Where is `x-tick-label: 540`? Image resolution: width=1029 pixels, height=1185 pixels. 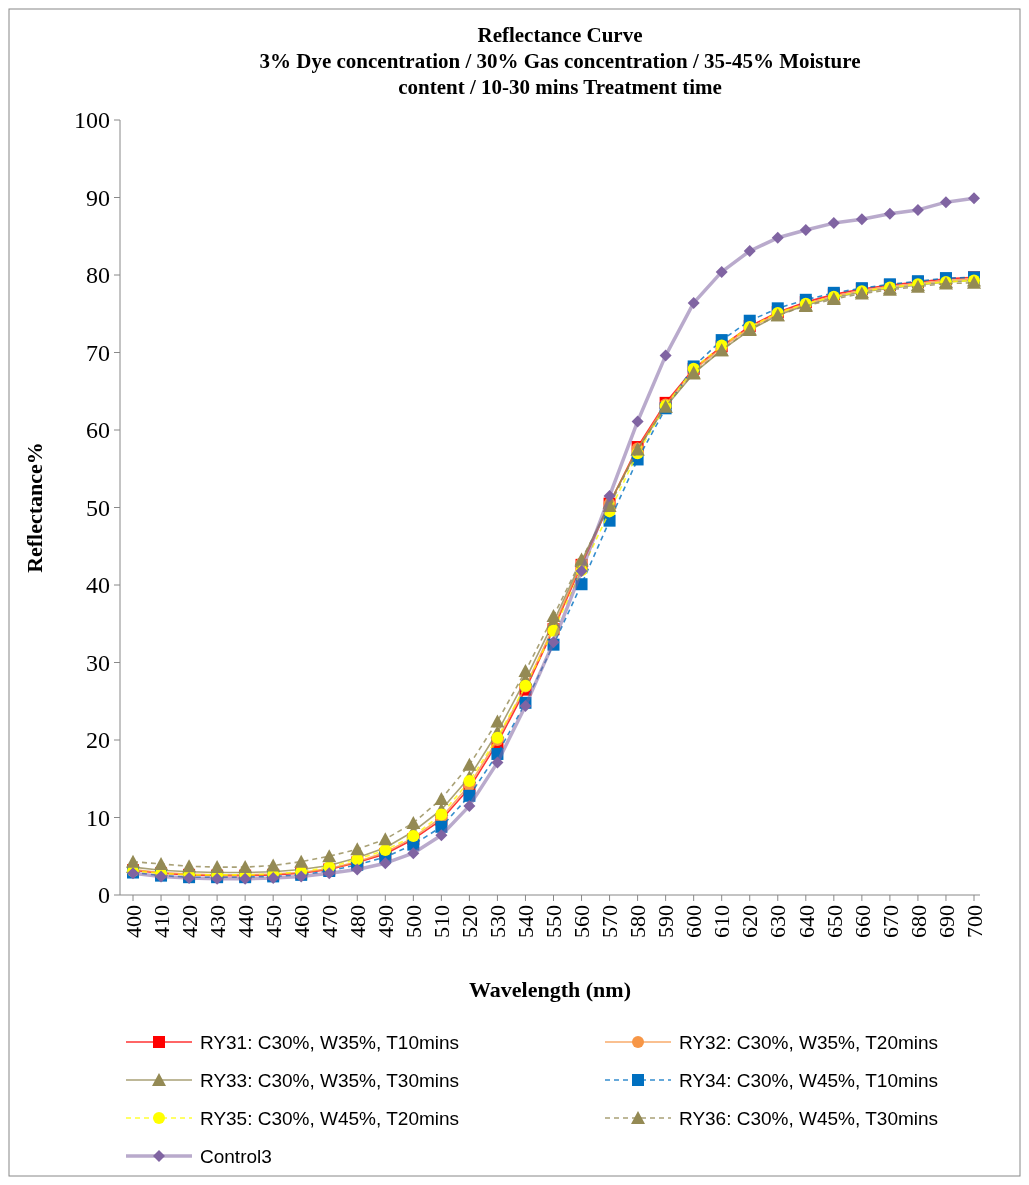
x-tick-label: 540 is located at coordinates (526, 921).